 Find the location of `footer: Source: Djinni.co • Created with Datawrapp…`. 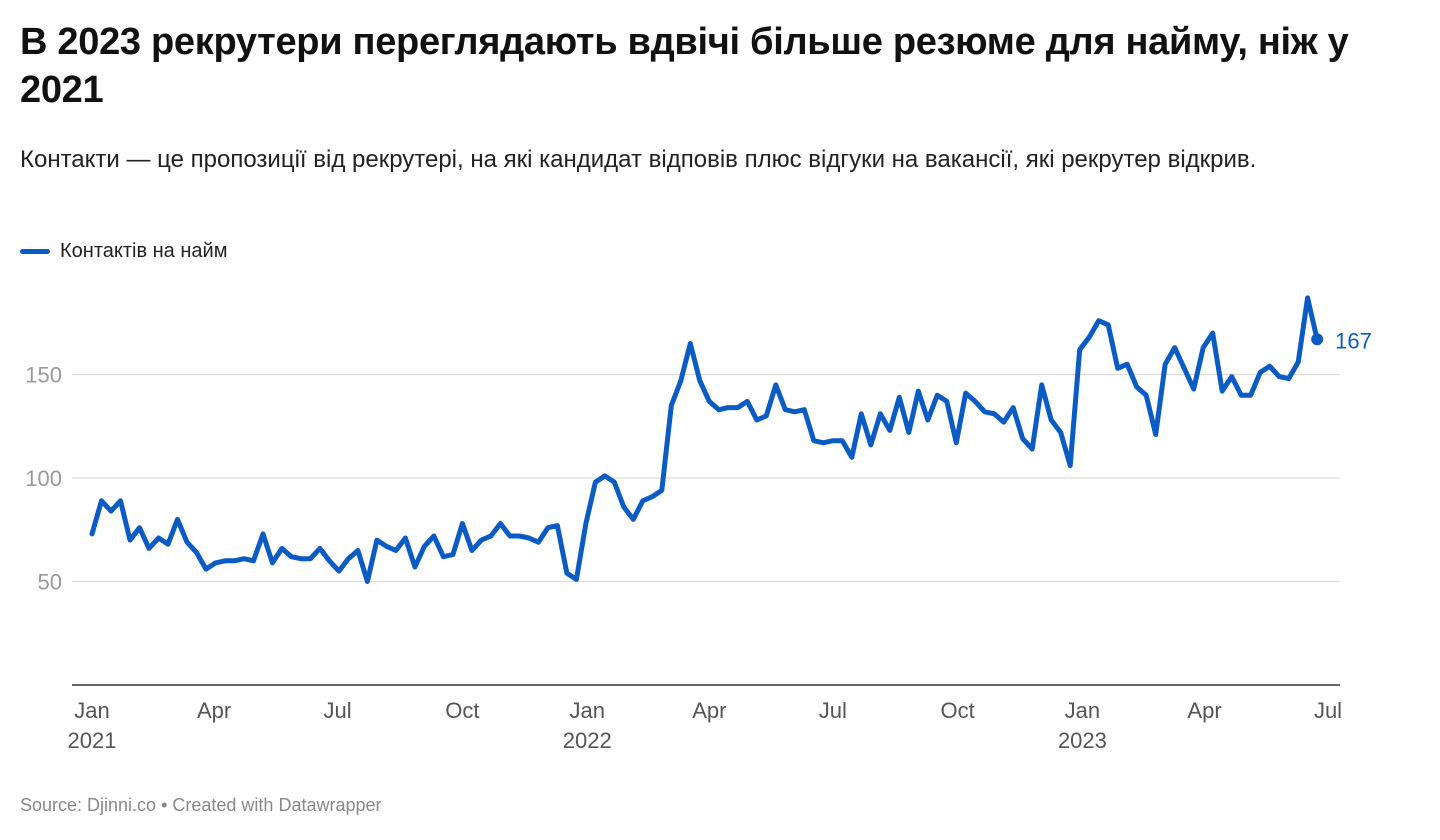

footer: Source: Djinni.co • Created with Datawrapp… is located at coordinates (201, 805).